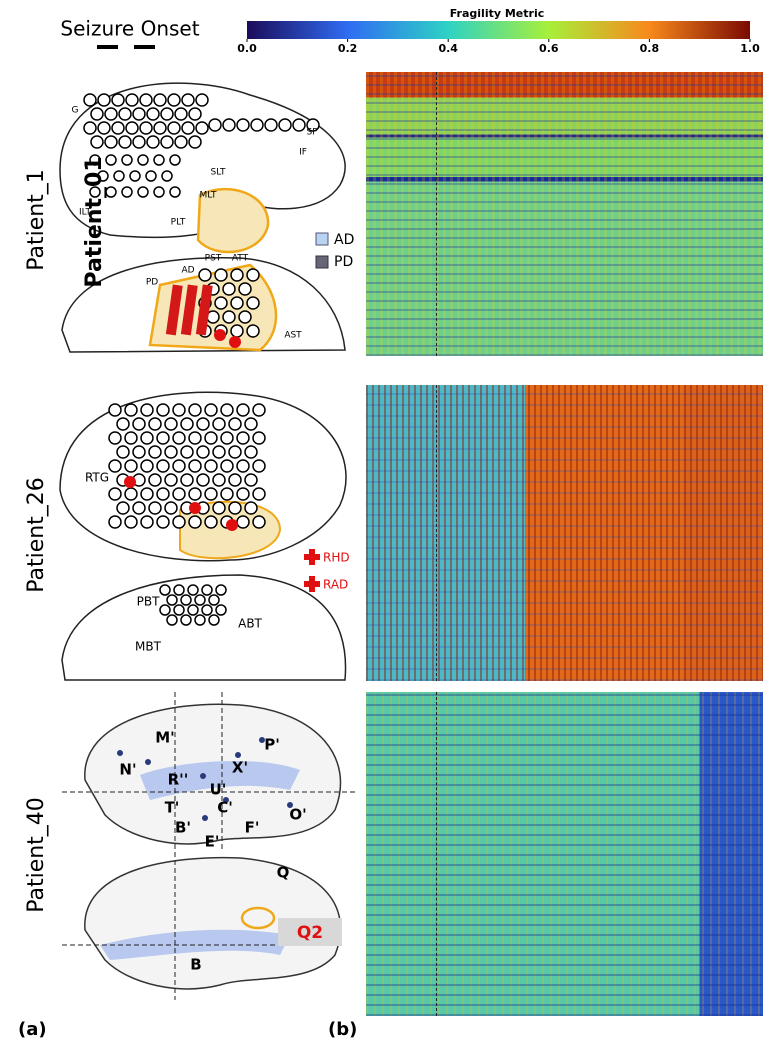  I want to click on legend-label: PD, so click(343, 262).